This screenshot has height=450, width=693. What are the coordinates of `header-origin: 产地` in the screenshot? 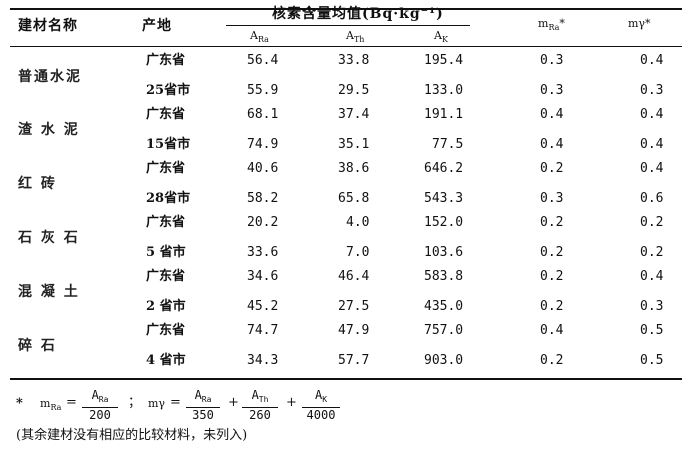 It's located at (157, 26).